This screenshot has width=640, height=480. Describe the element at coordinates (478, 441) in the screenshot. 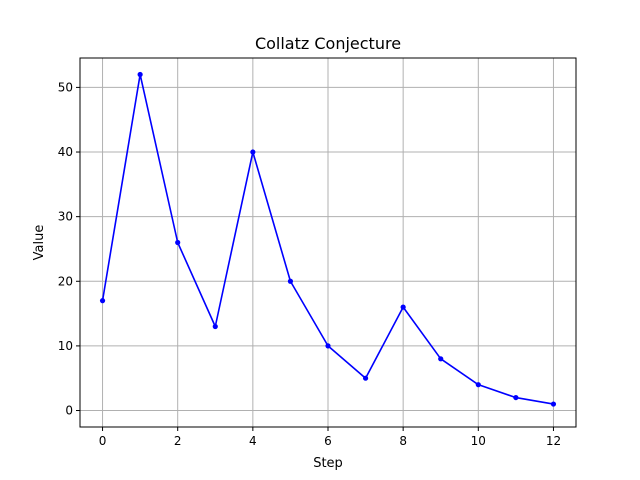

I see `x-tick-label: 10` at that location.